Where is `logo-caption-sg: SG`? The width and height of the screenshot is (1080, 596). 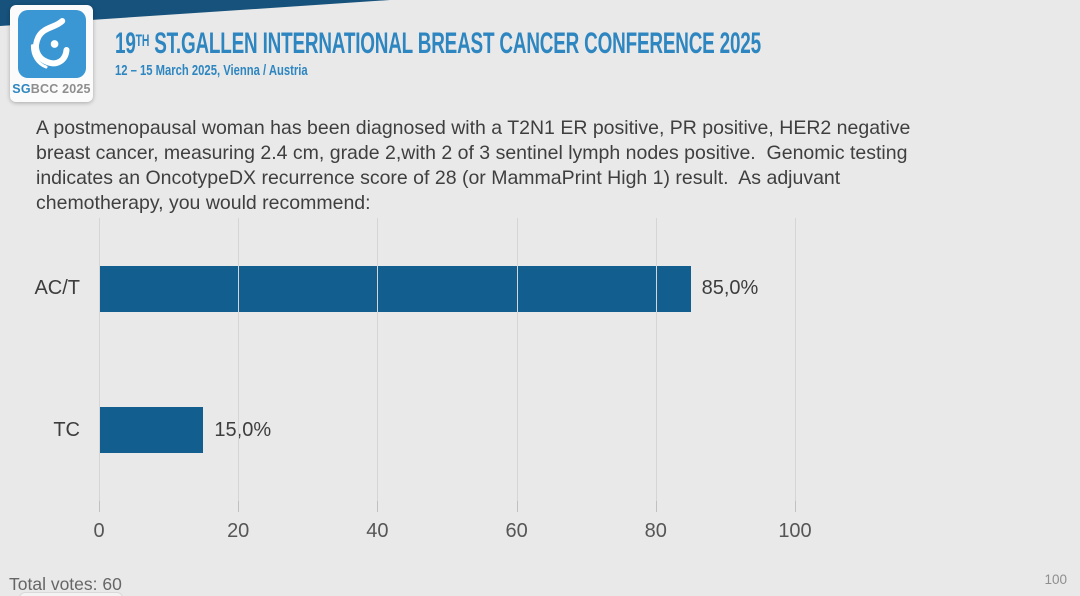 logo-caption-sg: SG is located at coordinates (21, 89).